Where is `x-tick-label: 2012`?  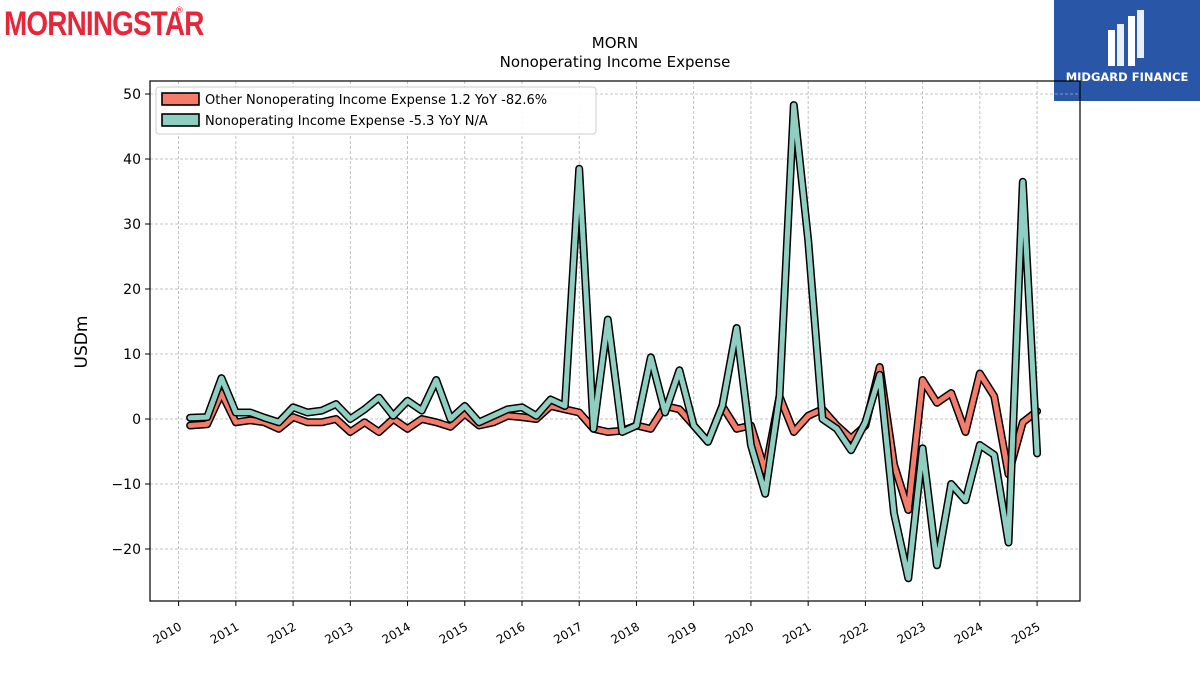 x-tick-label: 2012 is located at coordinates (281, 632).